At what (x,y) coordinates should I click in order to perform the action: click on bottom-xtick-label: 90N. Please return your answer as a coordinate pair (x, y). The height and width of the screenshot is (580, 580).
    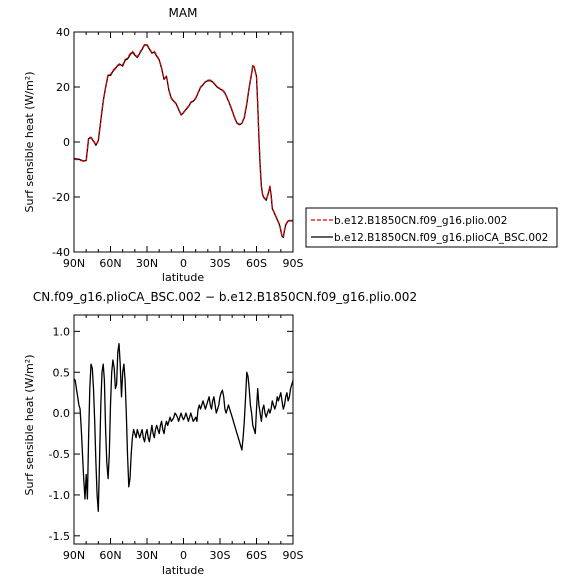
    Looking at the image, I should click on (74, 555).